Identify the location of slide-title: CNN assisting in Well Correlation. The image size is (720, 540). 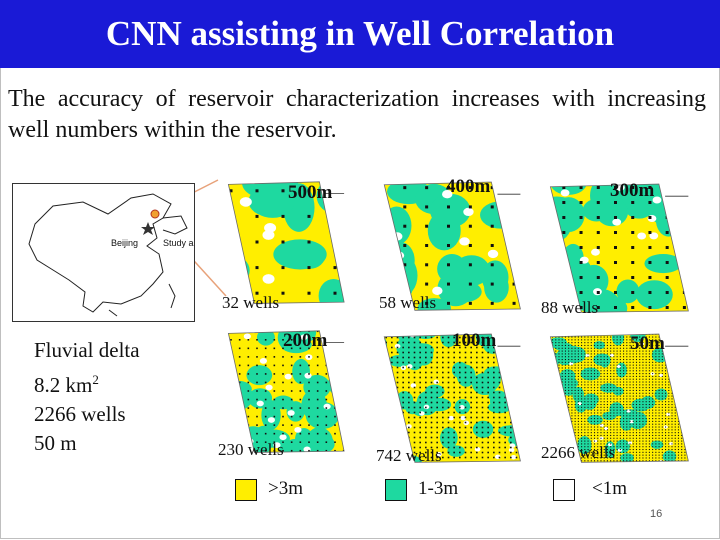
(360, 33).